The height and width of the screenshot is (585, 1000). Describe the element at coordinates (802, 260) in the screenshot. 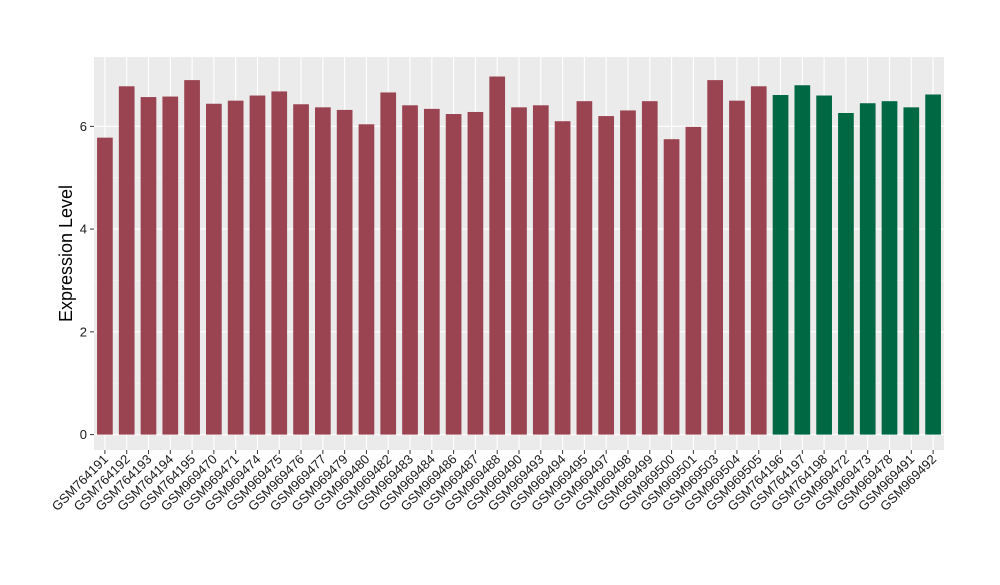

I see `bar-gsm764197` at that location.